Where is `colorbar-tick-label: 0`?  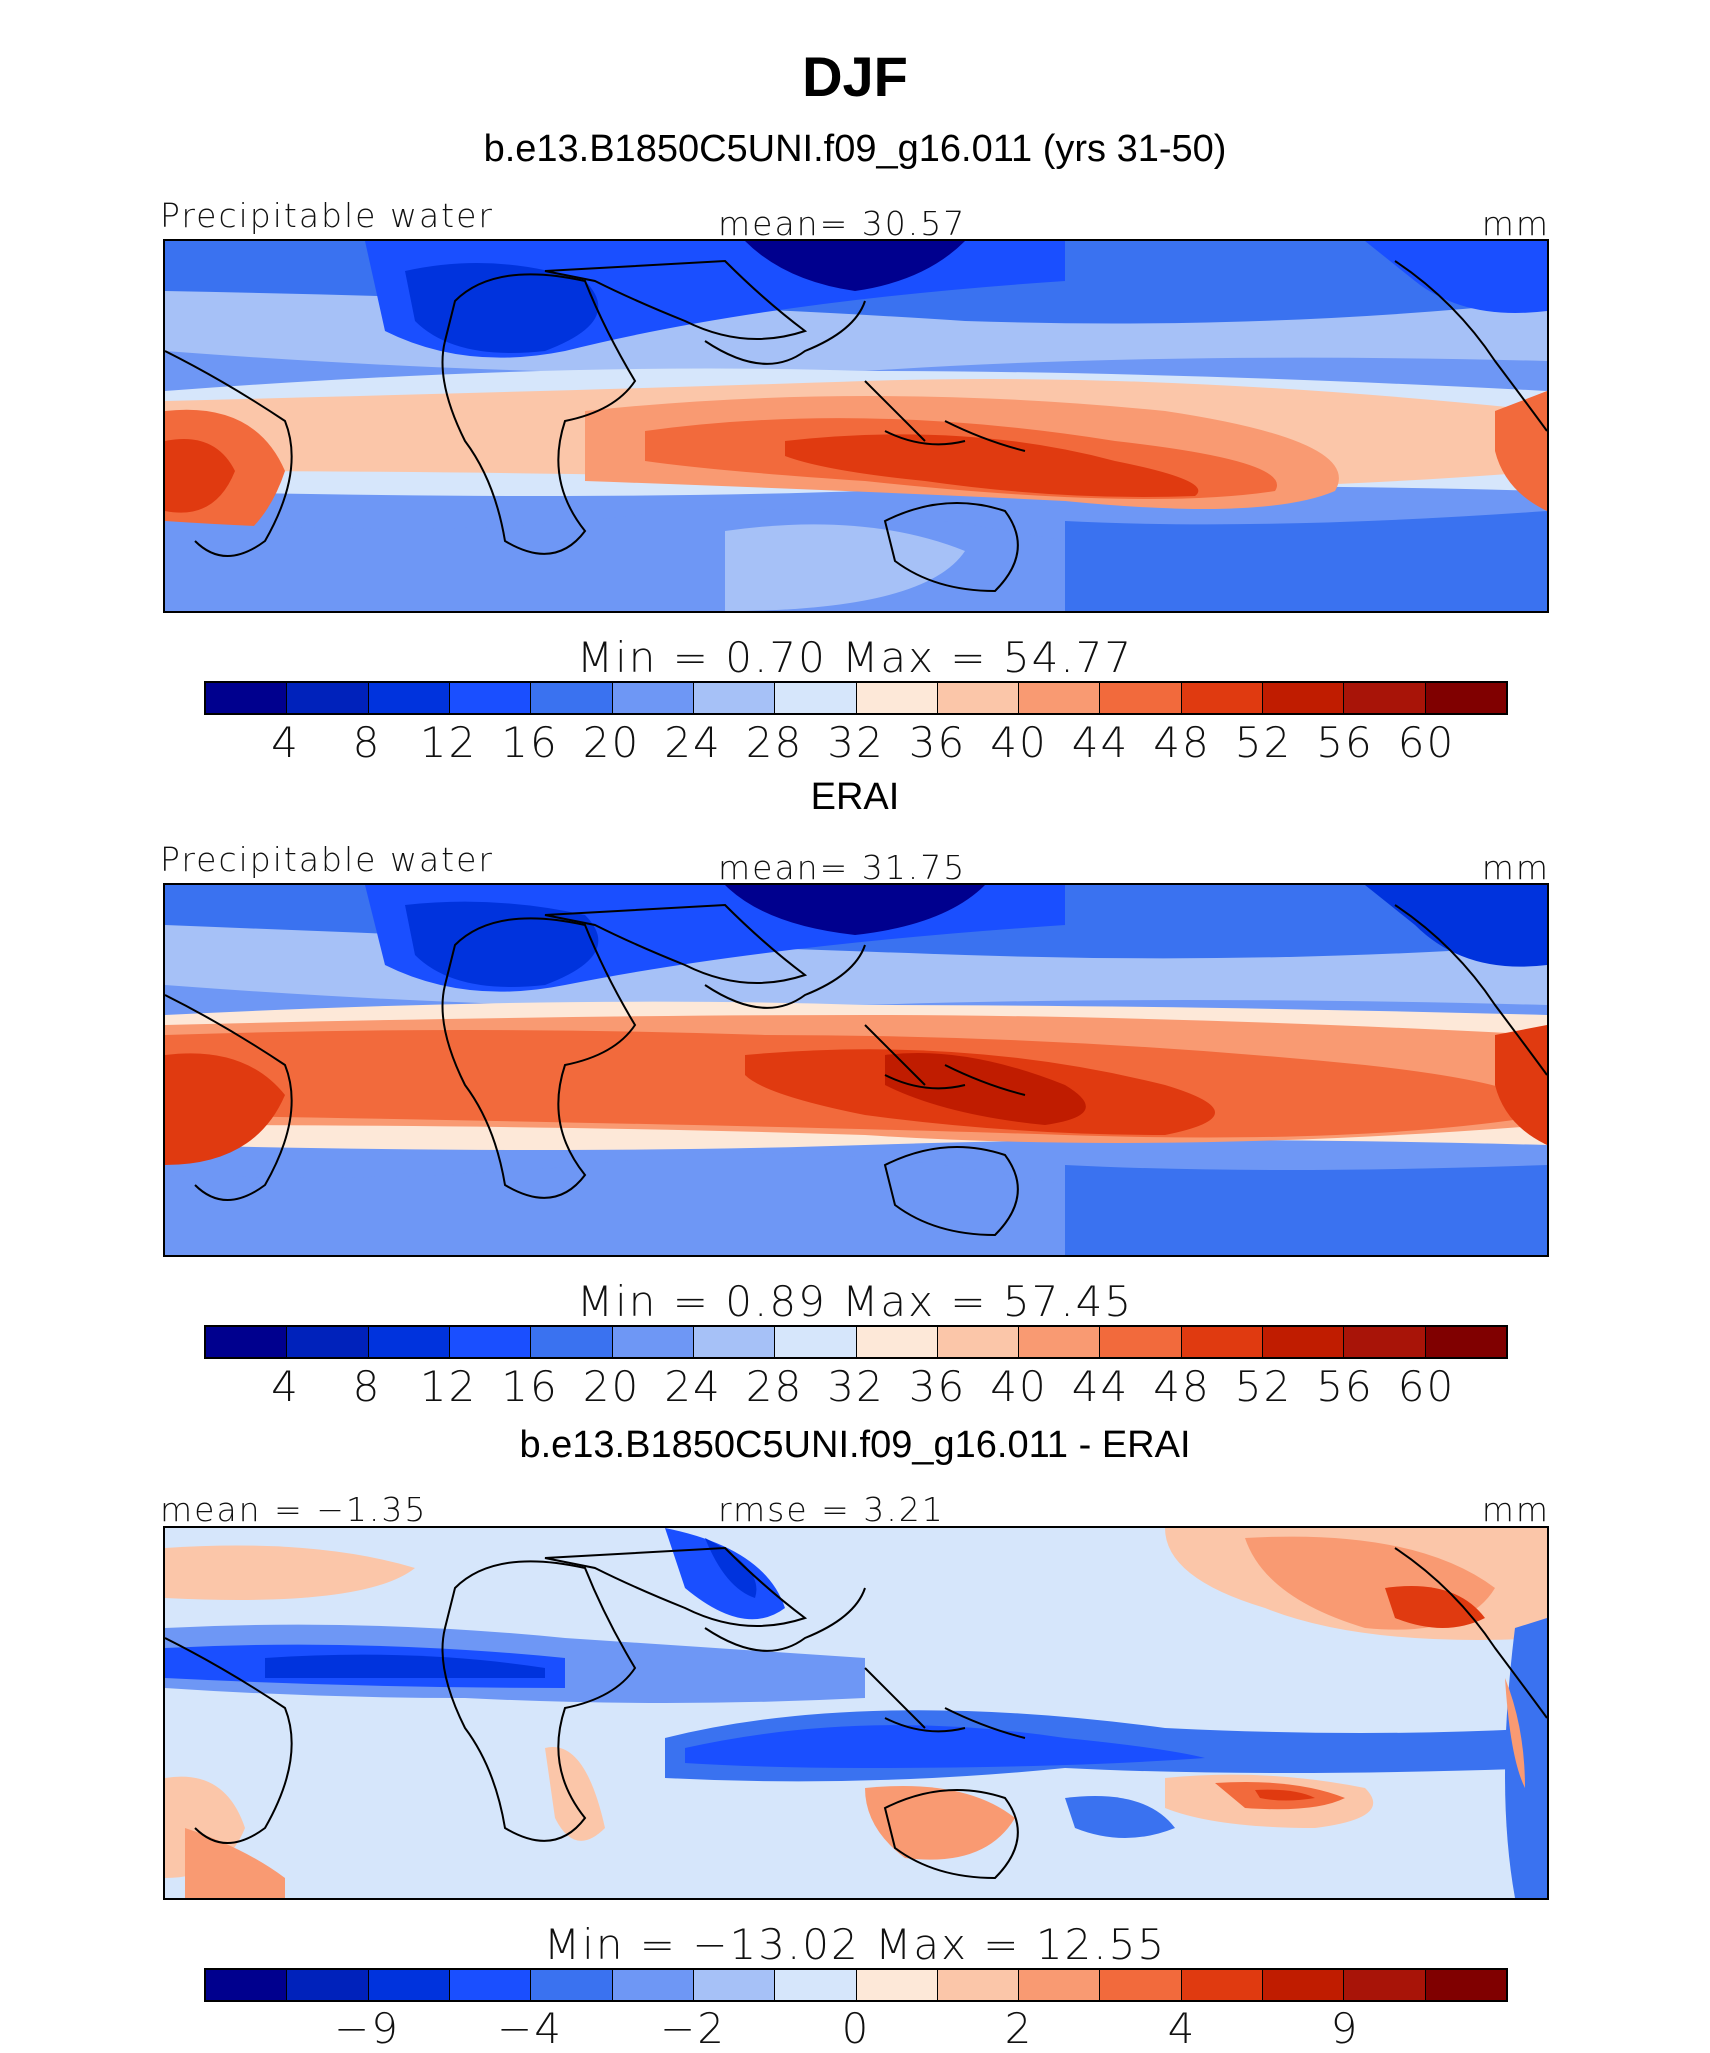 colorbar-tick-label: 0 is located at coordinates (856, 2028).